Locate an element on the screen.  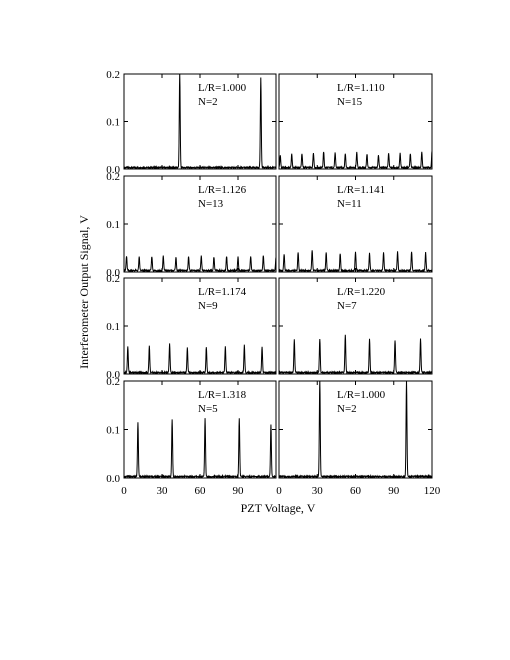
panel-7: L/R=1.318 N=5 is located at coordinates (200, 429).